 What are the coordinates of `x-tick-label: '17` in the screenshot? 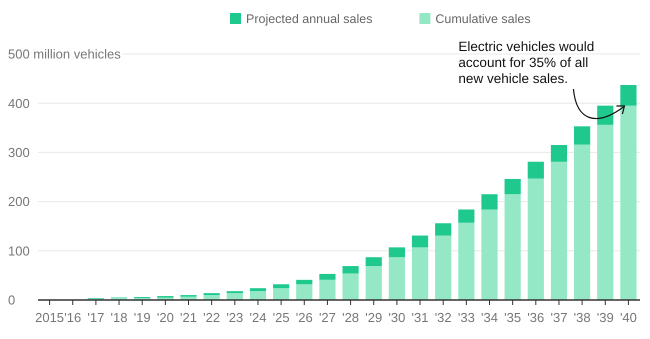 It's located at (95, 317).